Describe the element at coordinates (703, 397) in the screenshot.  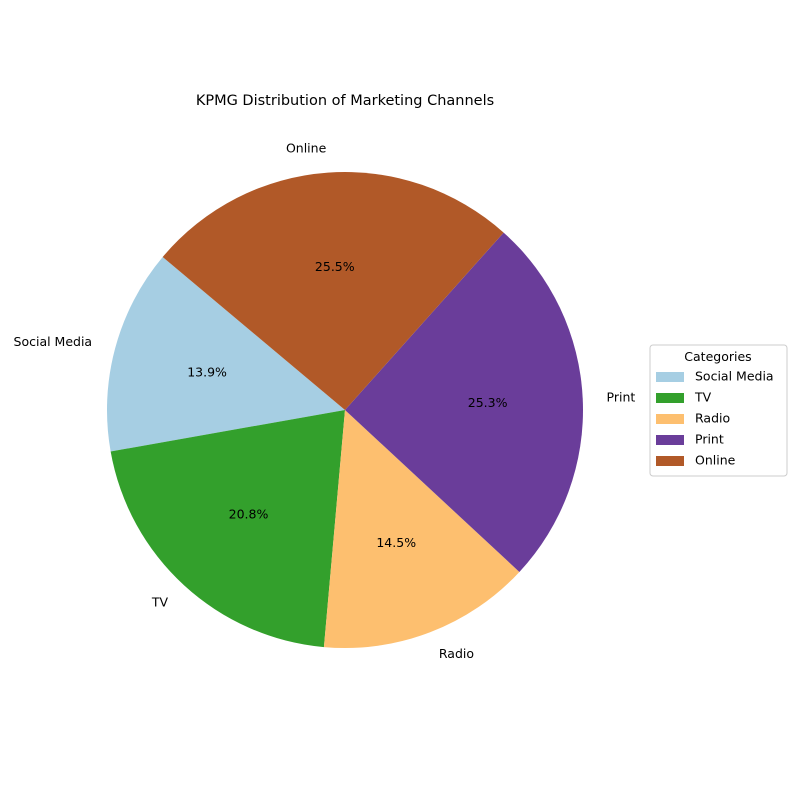
I see `legend-label-tv: TV` at that location.